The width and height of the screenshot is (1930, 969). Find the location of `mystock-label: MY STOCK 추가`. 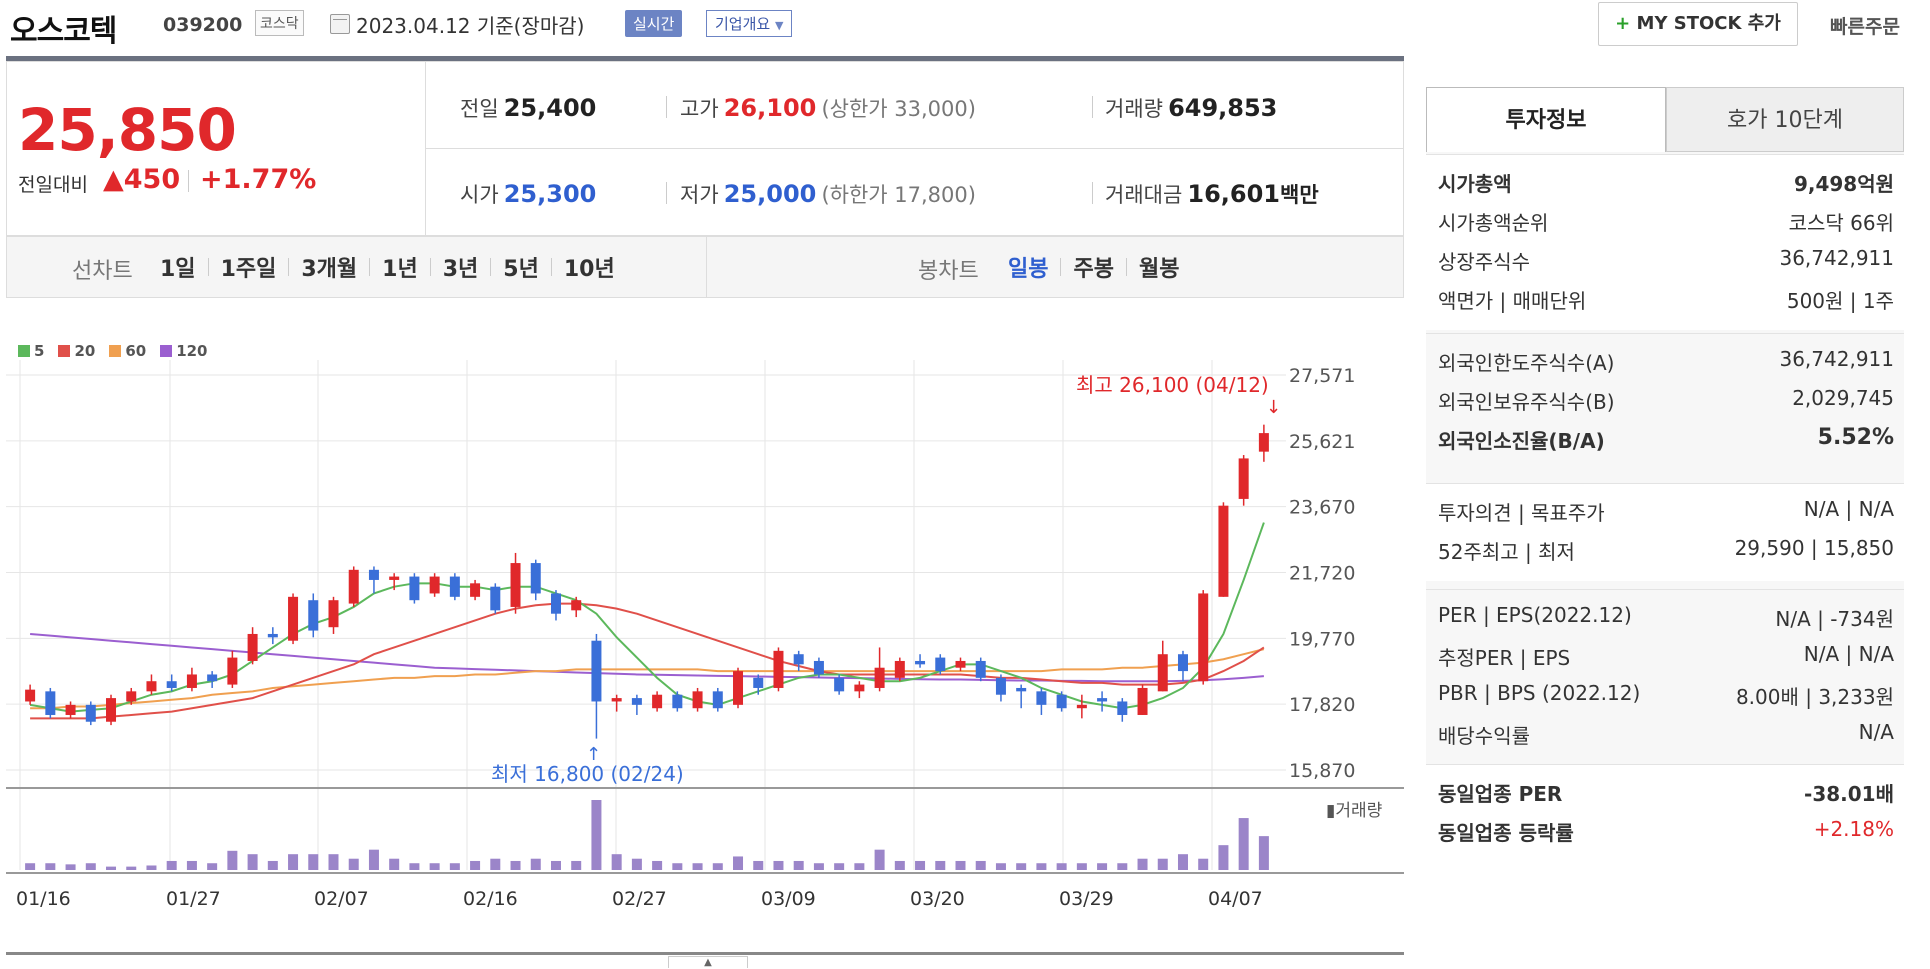

mystock-label: MY STOCK 추가 is located at coordinates (1708, 23).